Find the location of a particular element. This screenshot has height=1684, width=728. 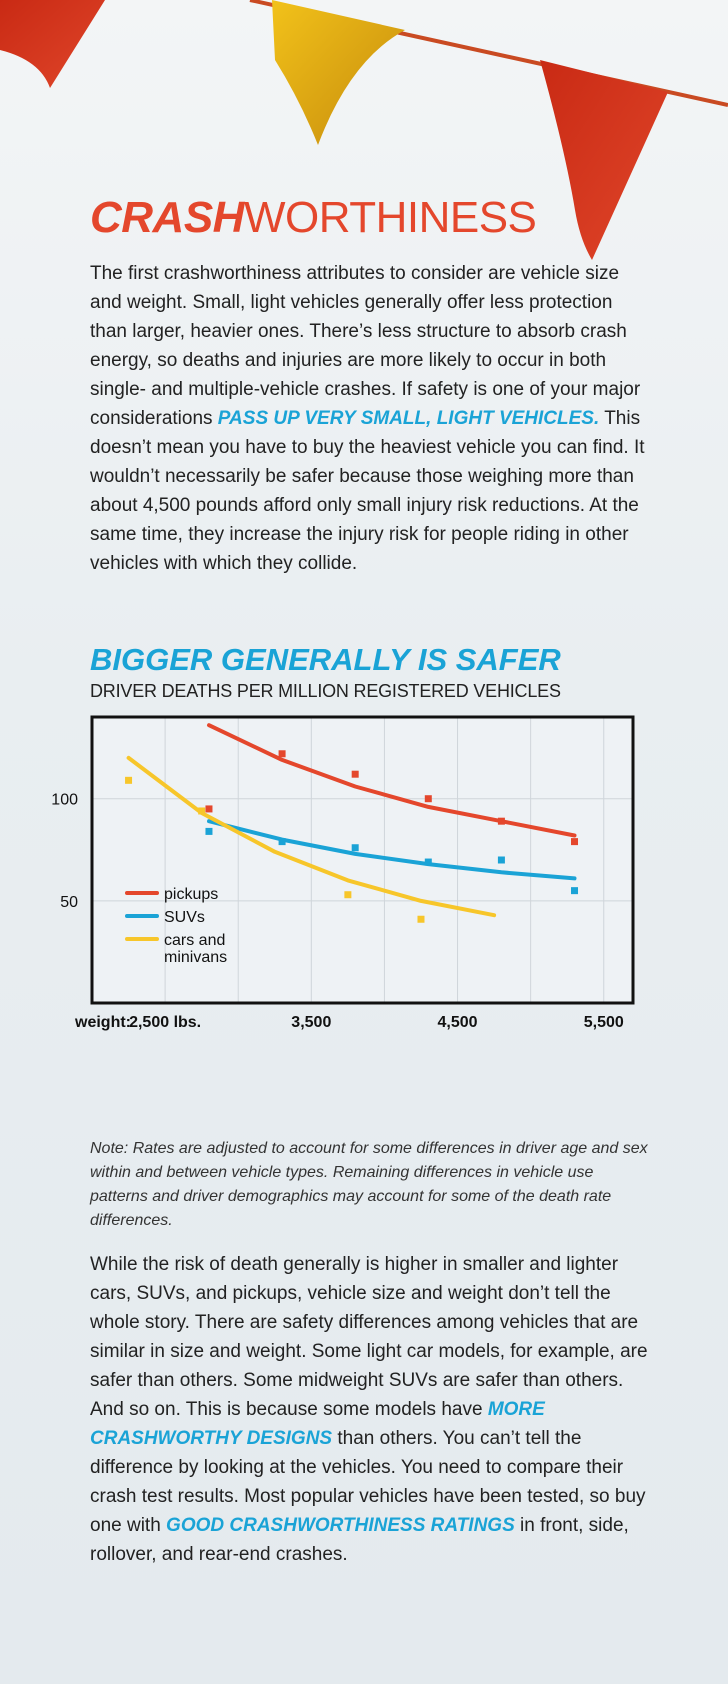

headline-emphasis: CRASH is located at coordinates (167, 217).